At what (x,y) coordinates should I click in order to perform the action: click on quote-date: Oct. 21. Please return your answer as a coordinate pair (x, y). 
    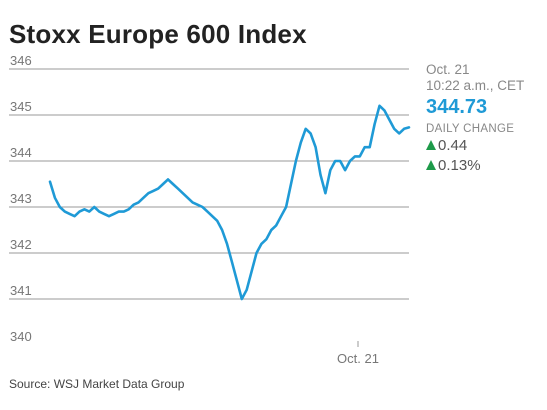
    Looking at the image, I should click on (448, 69).